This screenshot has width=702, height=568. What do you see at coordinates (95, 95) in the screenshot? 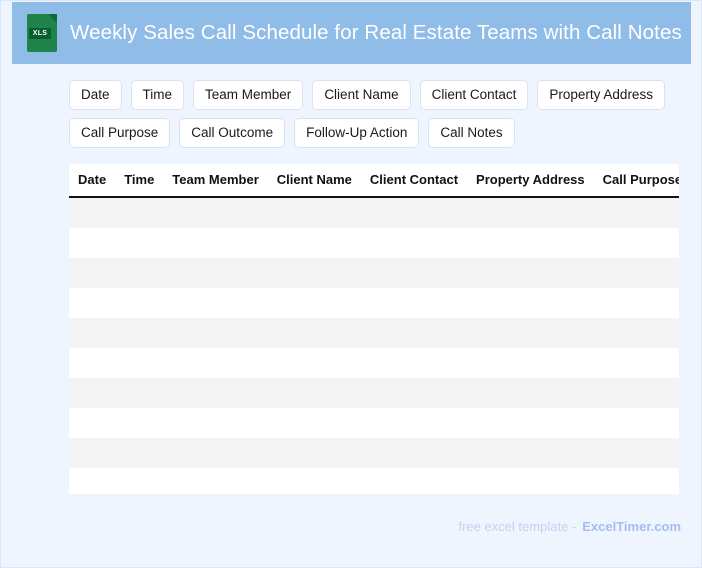
I see `column-chip: Date` at bounding box center [95, 95].